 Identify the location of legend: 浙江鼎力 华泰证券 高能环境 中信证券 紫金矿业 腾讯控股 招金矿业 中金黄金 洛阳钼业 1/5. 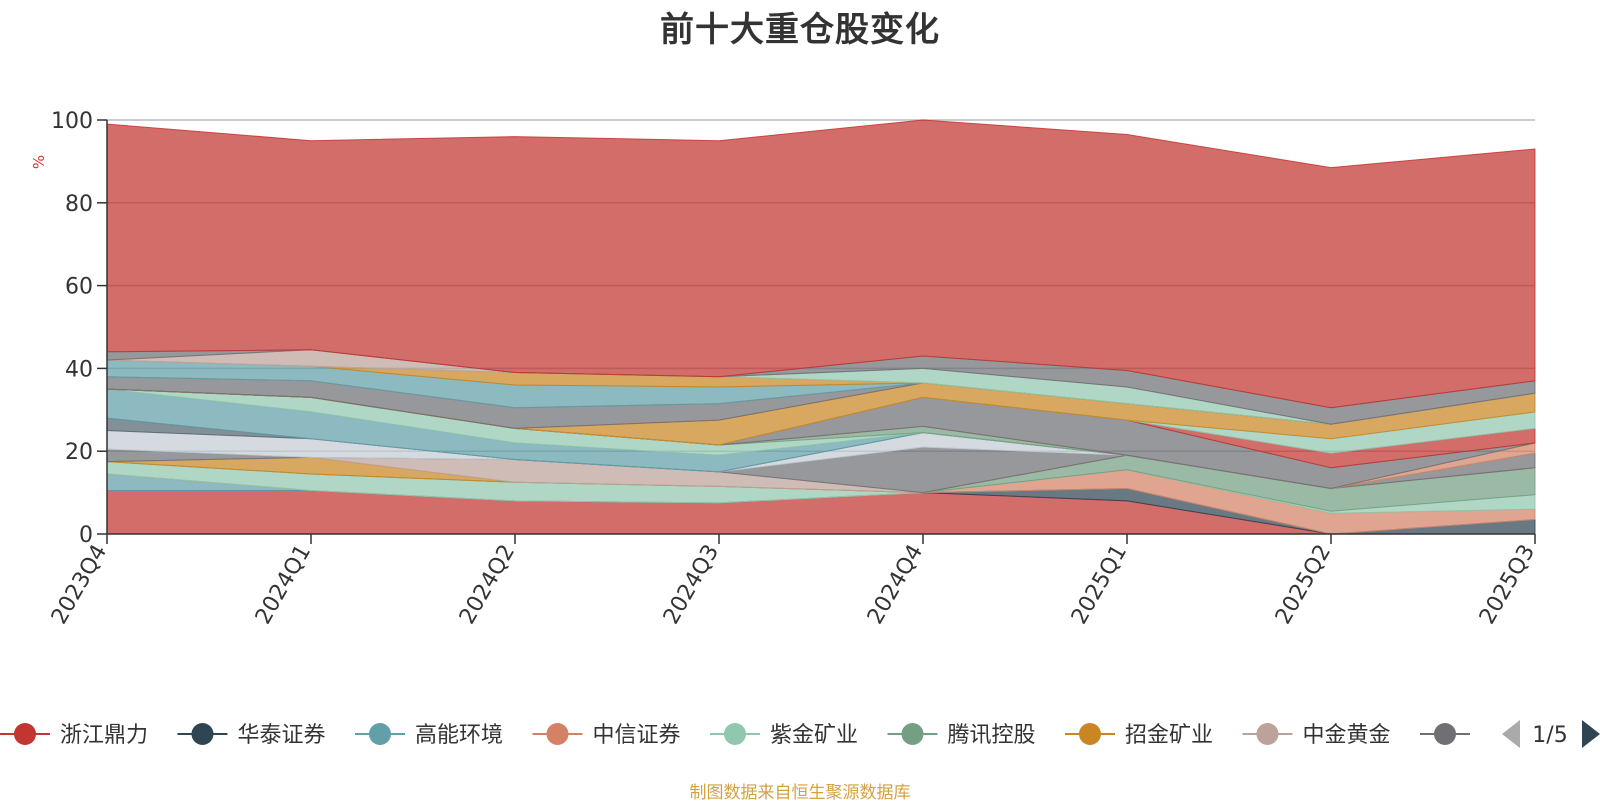
(800, 734).